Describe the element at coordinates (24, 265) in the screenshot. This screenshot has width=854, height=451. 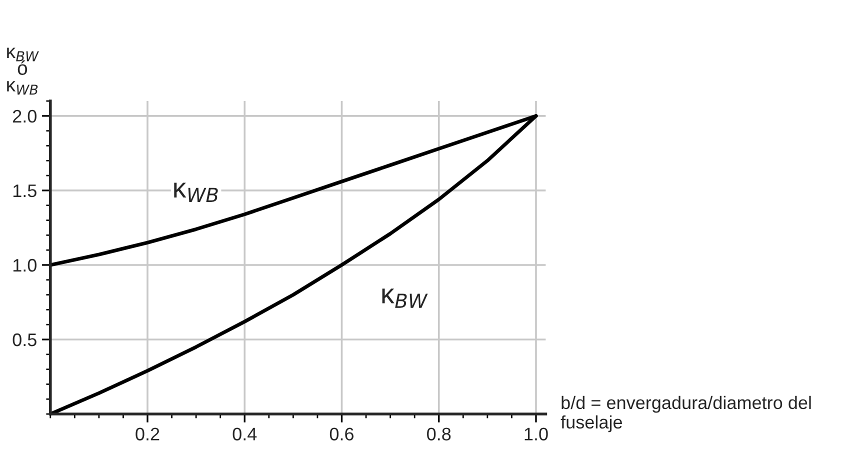
I see `y-tick-label: 1.0` at that location.